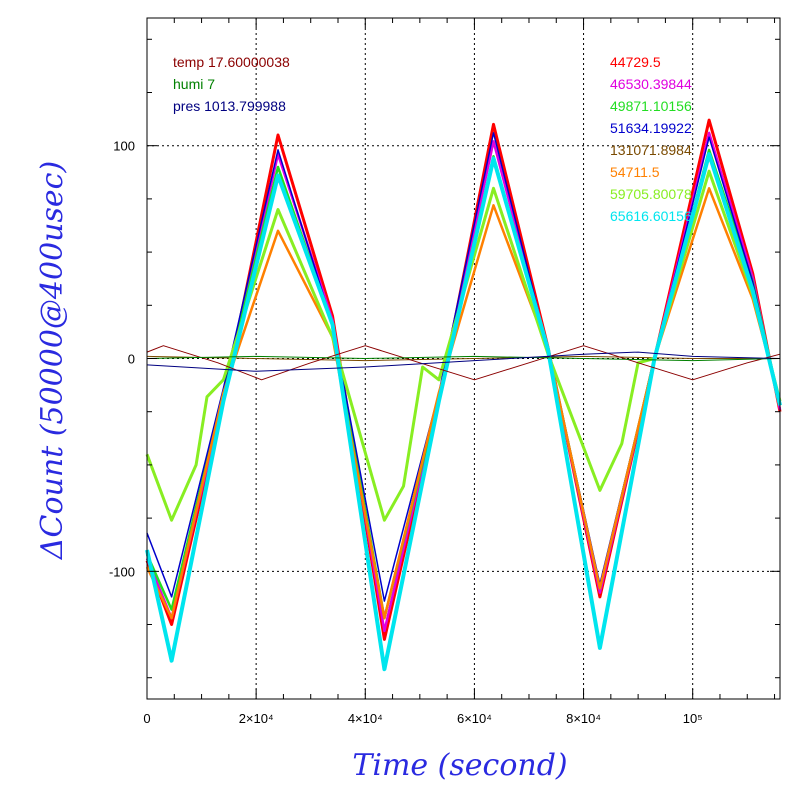 This screenshot has height=797, width=797. Describe the element at coordinates (651, 128) in the screenshot. I see `series-legend-entry: 51634.19922` at that location.